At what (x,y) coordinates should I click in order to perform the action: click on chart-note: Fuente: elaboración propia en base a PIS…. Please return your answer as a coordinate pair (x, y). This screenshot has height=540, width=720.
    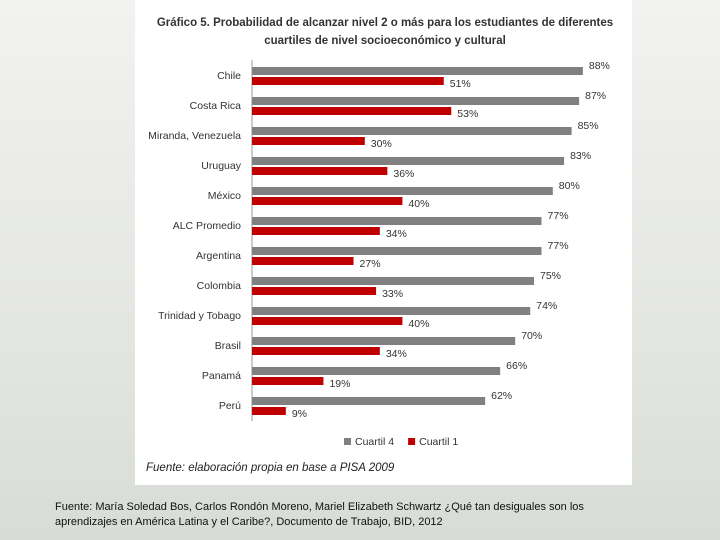
    Looking at the image, I should click on (270, 468).